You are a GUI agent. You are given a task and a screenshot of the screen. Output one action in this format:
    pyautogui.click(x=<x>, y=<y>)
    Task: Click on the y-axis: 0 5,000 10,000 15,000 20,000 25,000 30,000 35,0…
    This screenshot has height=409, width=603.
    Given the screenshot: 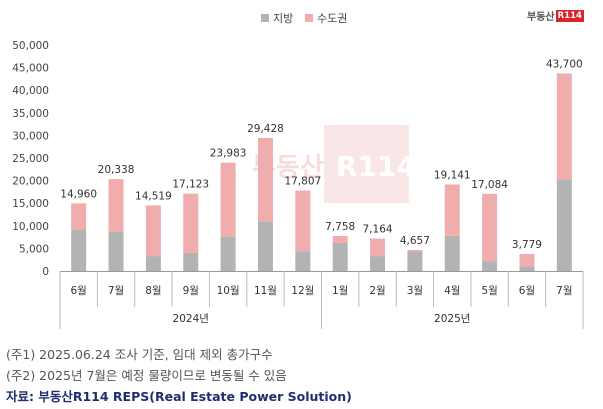 What is the action you would take?
    pyautogui.click(x=30, y=159)
    